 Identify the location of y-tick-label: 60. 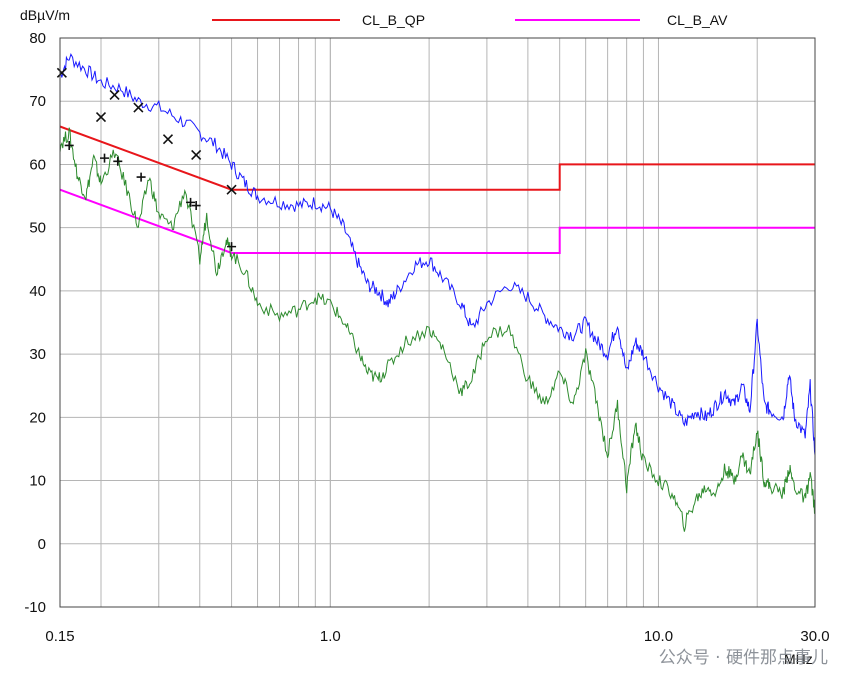
(37, 164).